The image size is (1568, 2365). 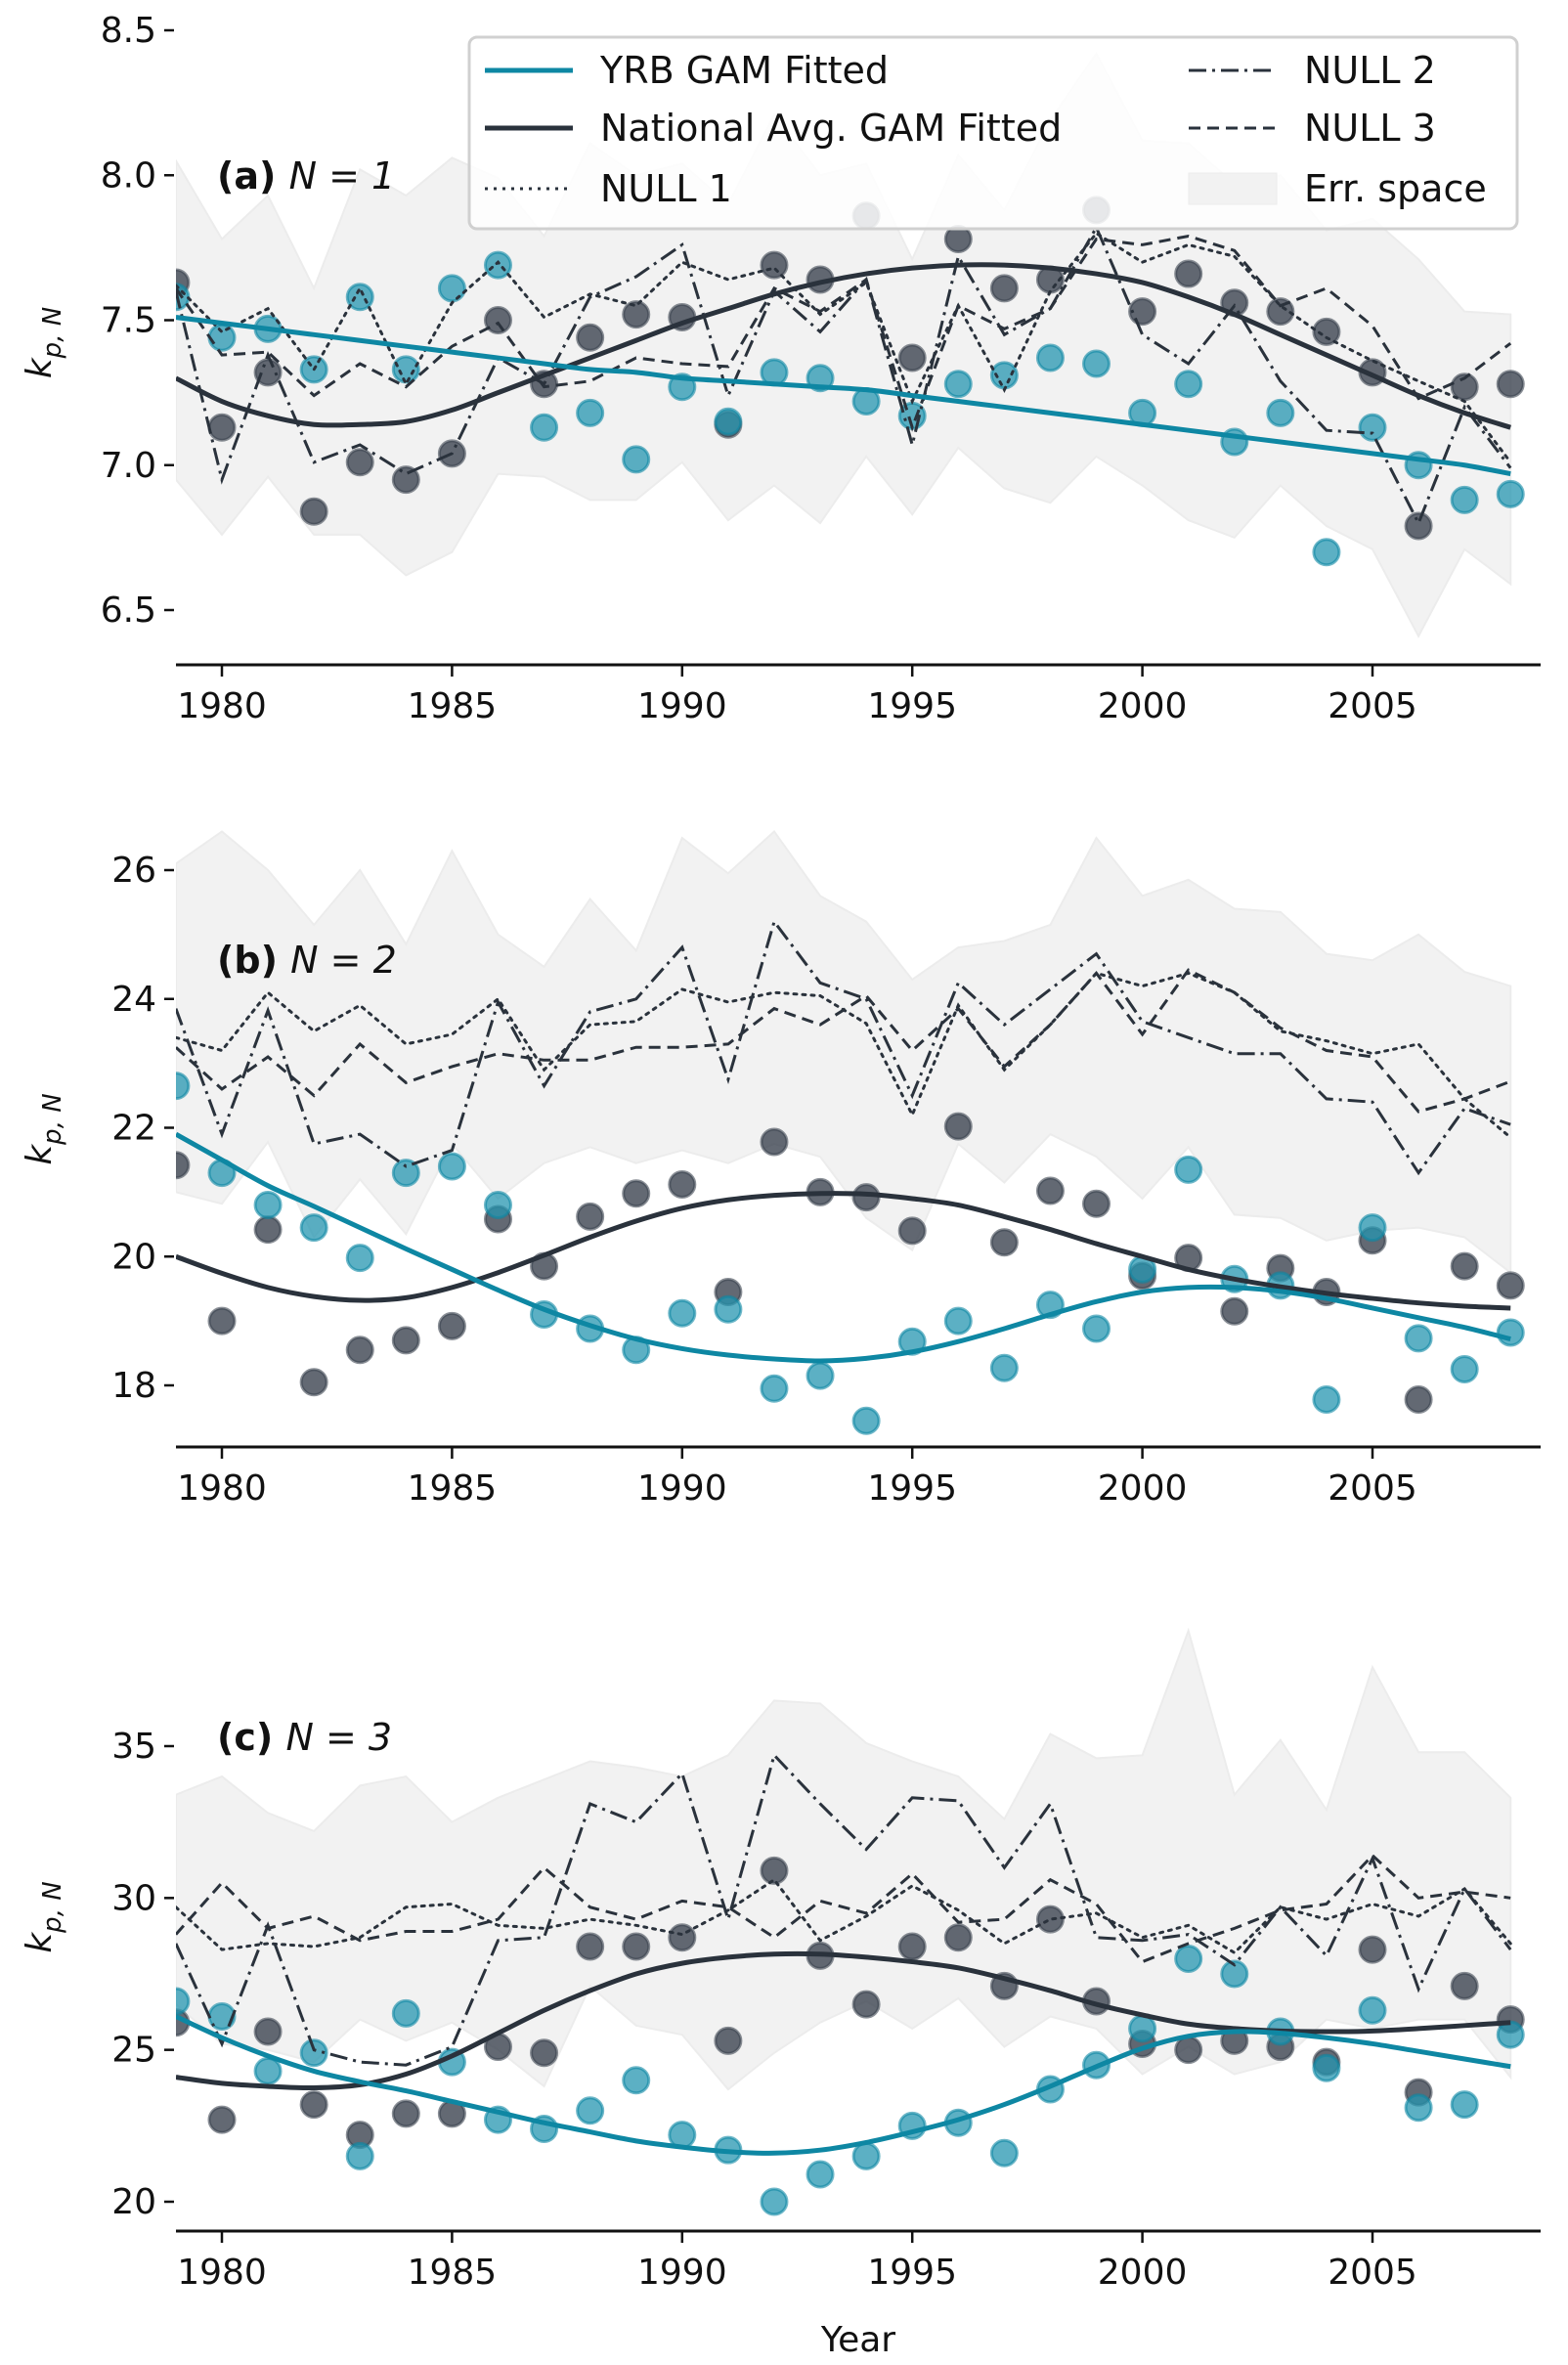 I want to click on x-axis-label: Year, so click(x=858, y=2340).